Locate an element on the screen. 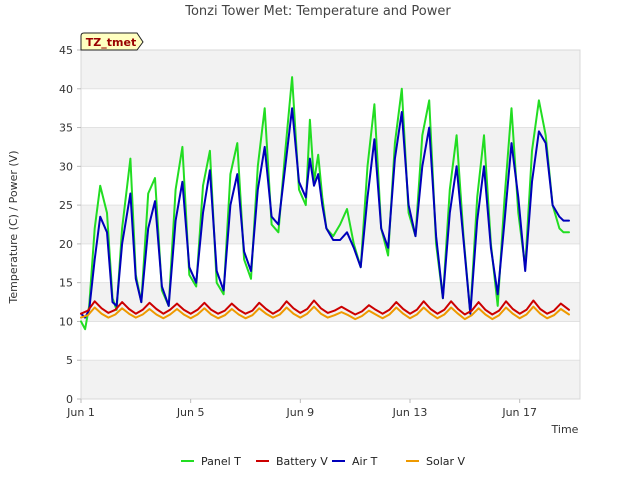  y-tick-label: 5 is located at coordinates (69, 360).